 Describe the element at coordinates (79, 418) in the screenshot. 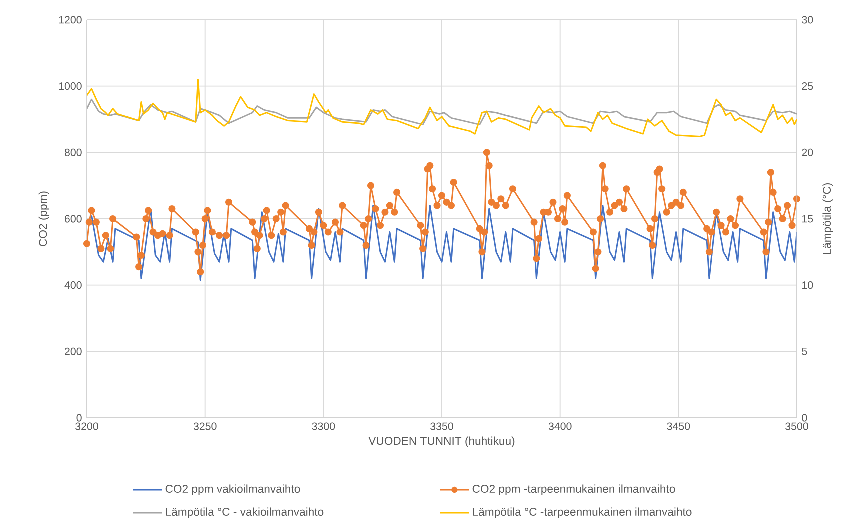

I see `y-tick-label: 0` at that location.